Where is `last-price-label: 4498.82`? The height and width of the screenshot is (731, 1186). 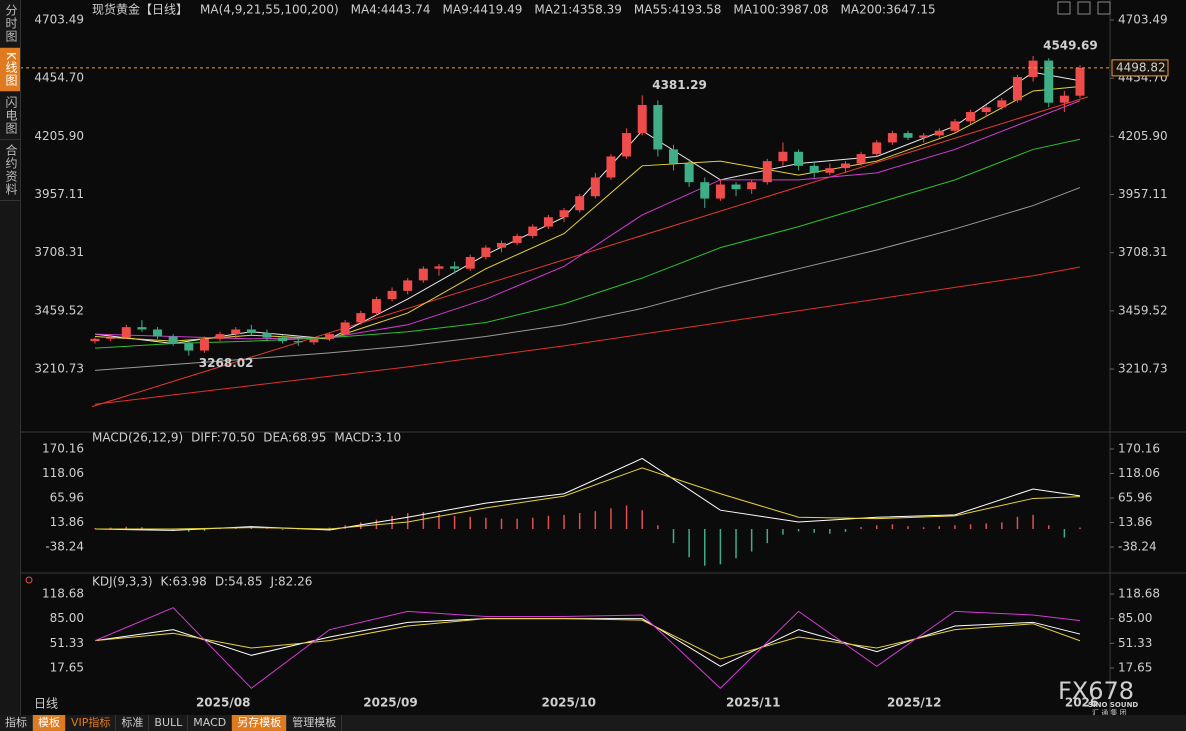 last-price-label: 4498.82 is located at coordinates (1141, 67).